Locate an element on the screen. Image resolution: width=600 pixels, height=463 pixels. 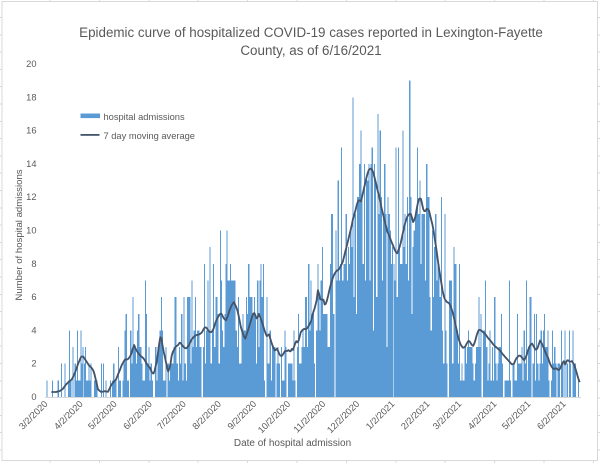
svg-text: 4 is located at coordinates (33, 330).